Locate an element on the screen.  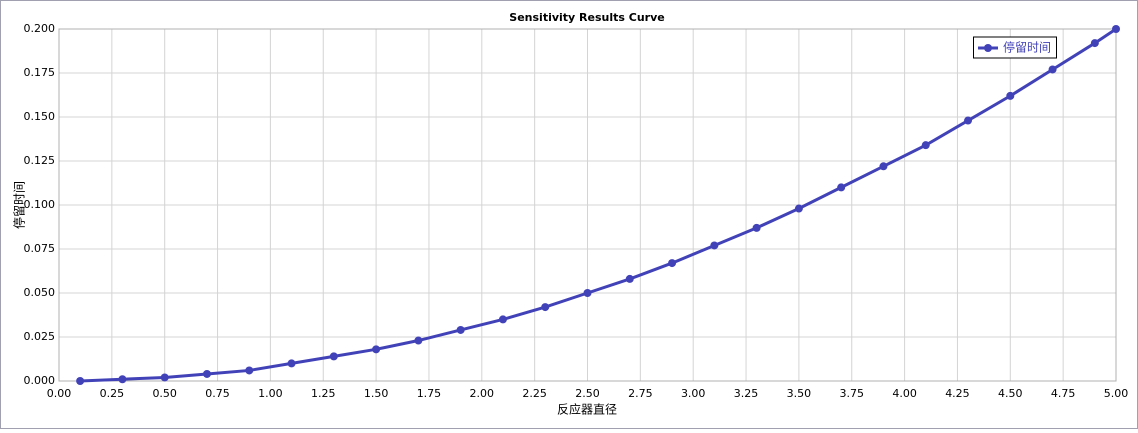
x-tick-label: 4.75 is located at coordinates (1063, 393).